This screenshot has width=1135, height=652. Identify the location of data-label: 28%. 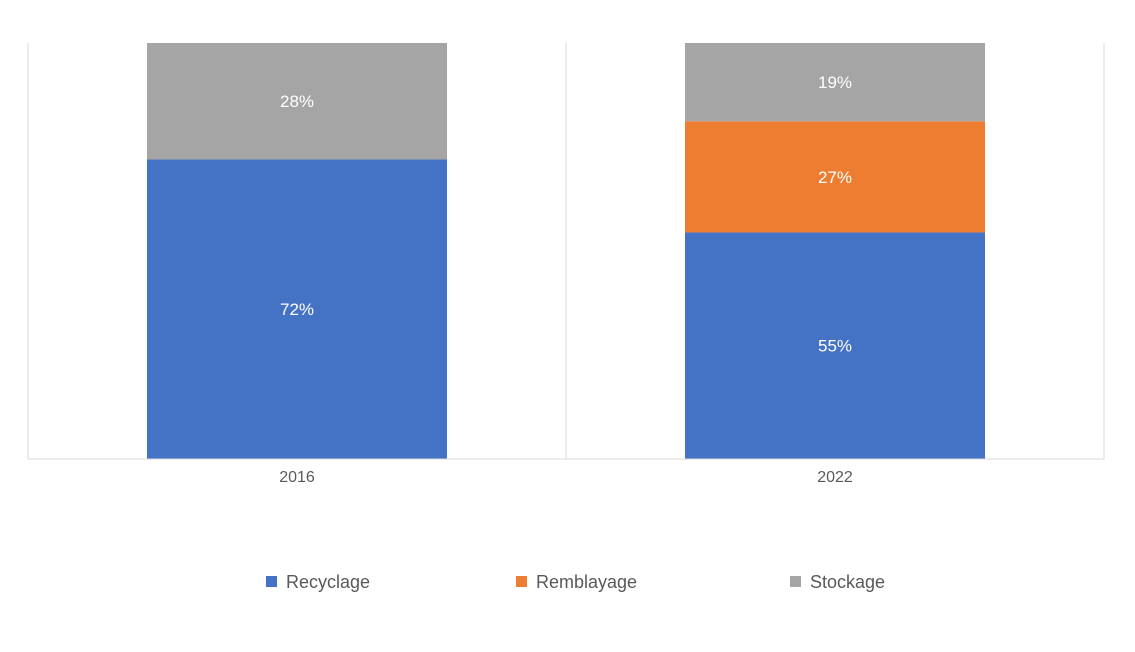
(297, 101).